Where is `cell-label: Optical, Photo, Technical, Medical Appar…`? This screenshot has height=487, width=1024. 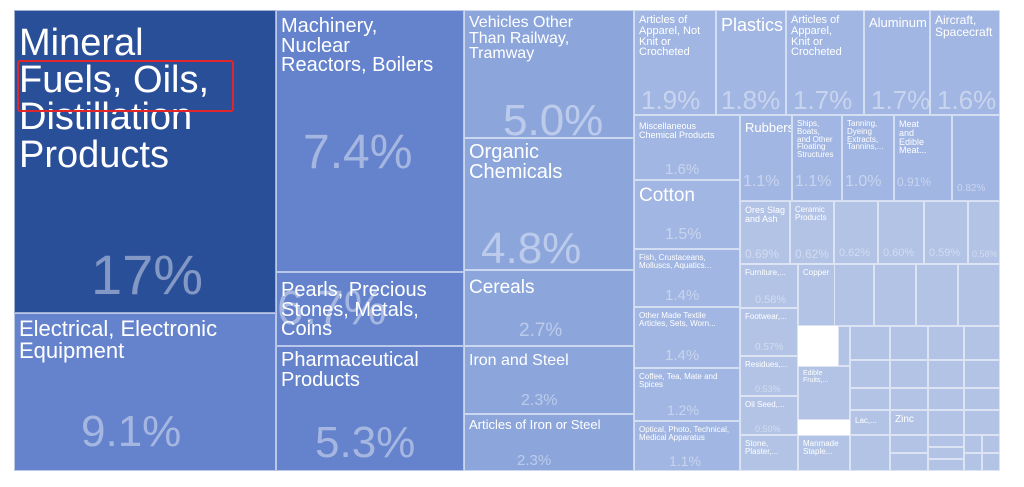 cell-label: Optical, Photo, Technical, Medical Appar… is located at coordinates (684, 433).